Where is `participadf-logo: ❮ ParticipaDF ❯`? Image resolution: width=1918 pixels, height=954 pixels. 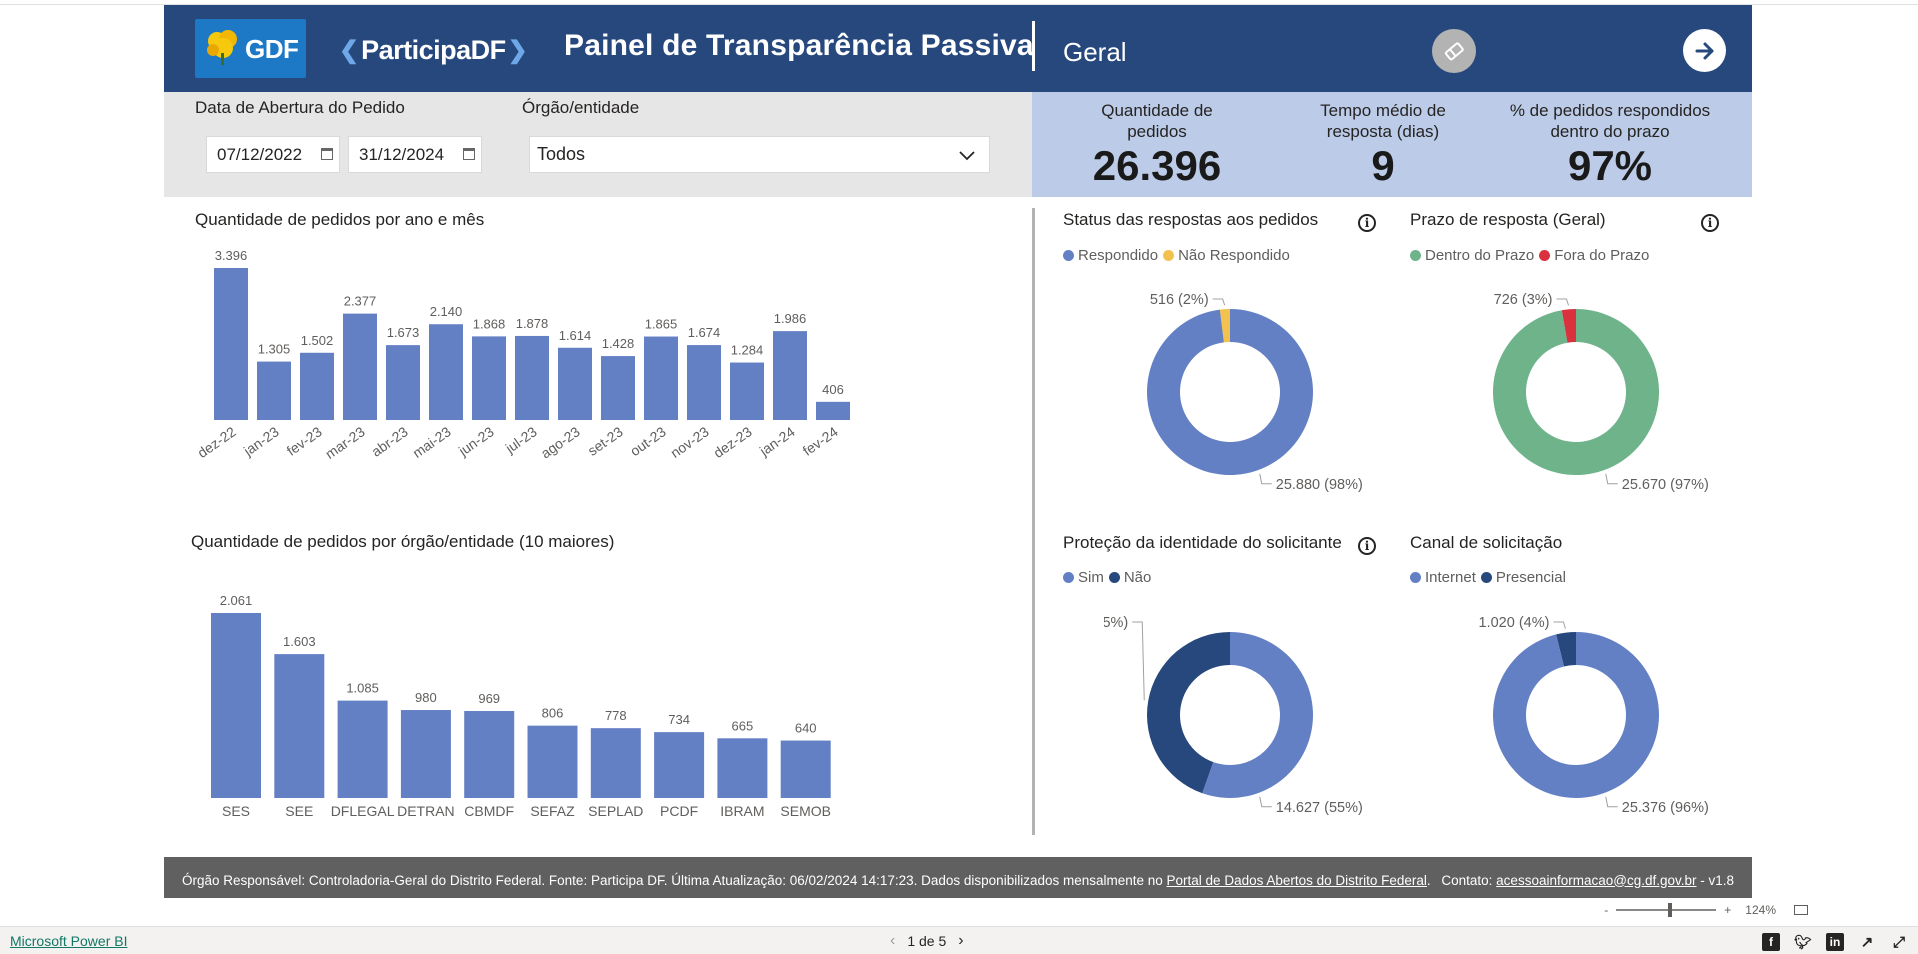 participadf-logo: ❮ ParticipaDF ❯ is located at coordinates (433, 50).